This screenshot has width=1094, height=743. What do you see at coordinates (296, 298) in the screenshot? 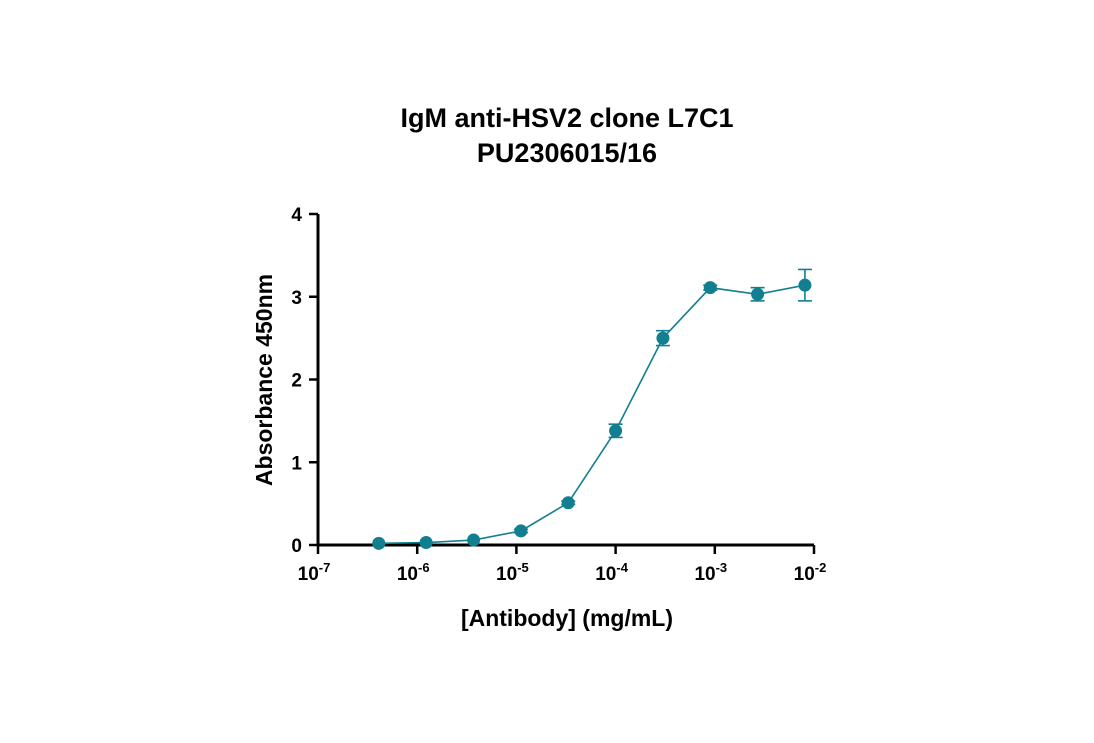
I see `y-tick-label: 3` at bounding box center [296, 298].